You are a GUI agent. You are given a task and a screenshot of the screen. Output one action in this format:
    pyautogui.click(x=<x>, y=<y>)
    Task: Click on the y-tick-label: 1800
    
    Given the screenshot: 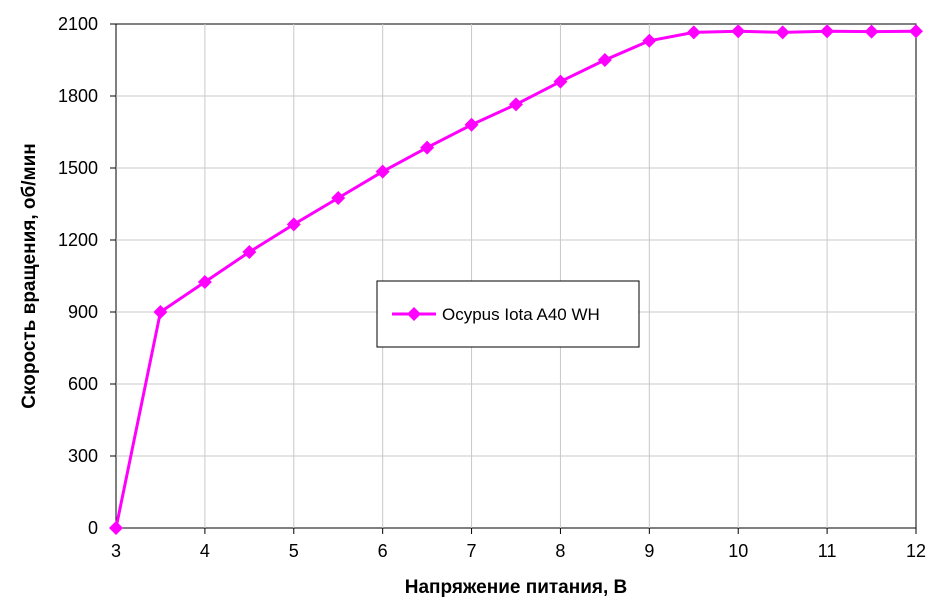 What is the action you would take?
    pyautogui.click(x=78, y=96)
    